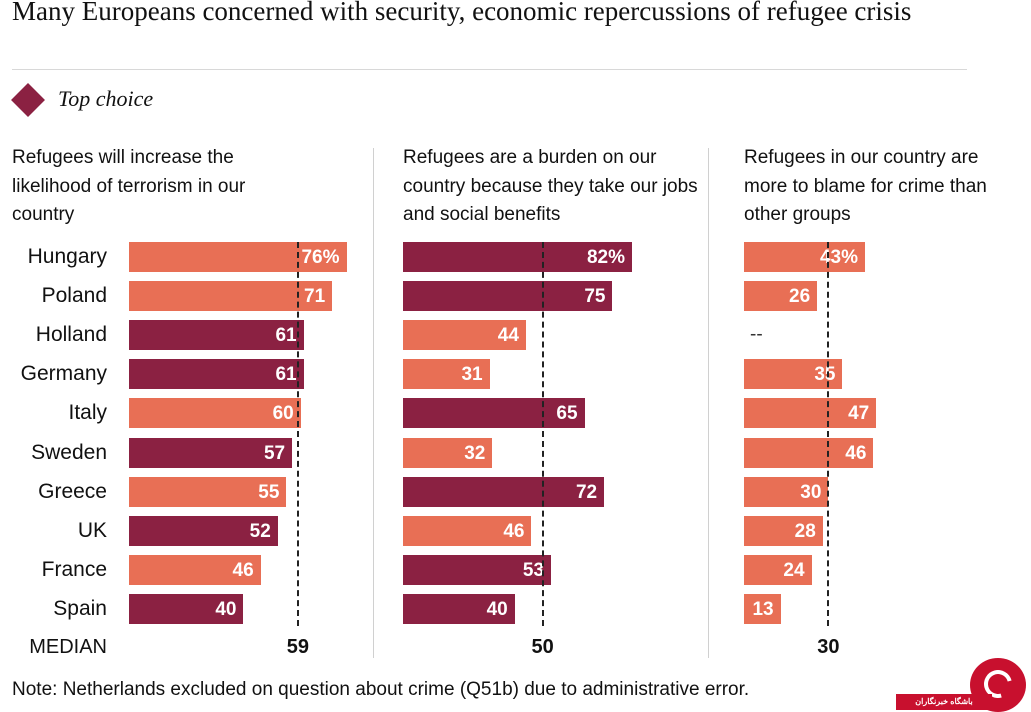 The height and width of the screenshot is (712, 1031). What do you see at coordinates (260, 531) in the screenshot?
I see `bar-value-label: 52` at bounding box center [260, 531].